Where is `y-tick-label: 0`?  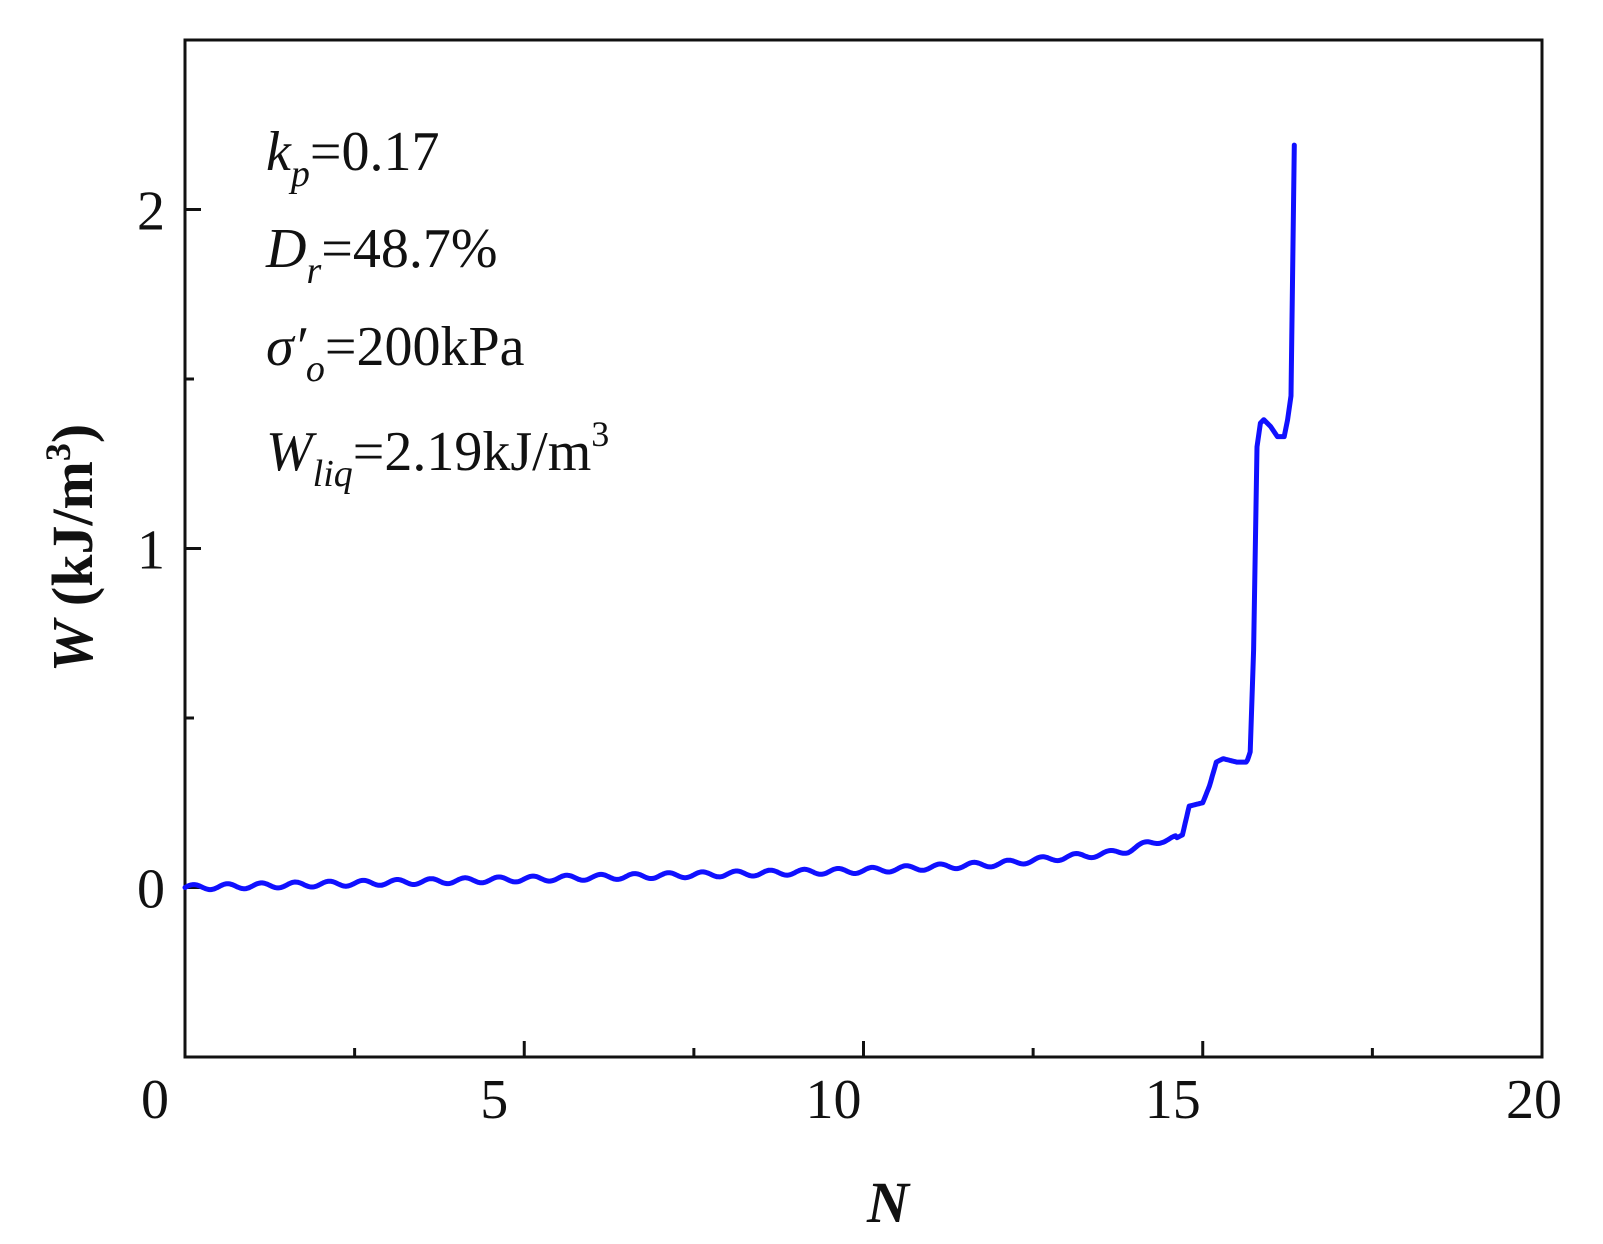 y-tick-label: 0 is located at coordinates (151, 890).